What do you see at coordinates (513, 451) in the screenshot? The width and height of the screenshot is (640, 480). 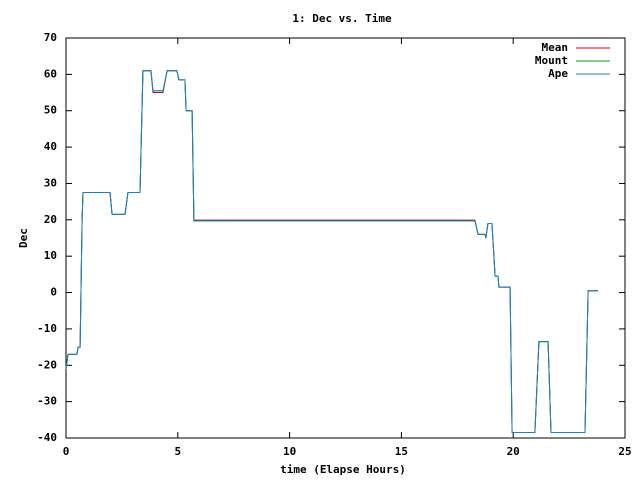 I see `x-tick-label: 20` at bounding box center [513, 451].